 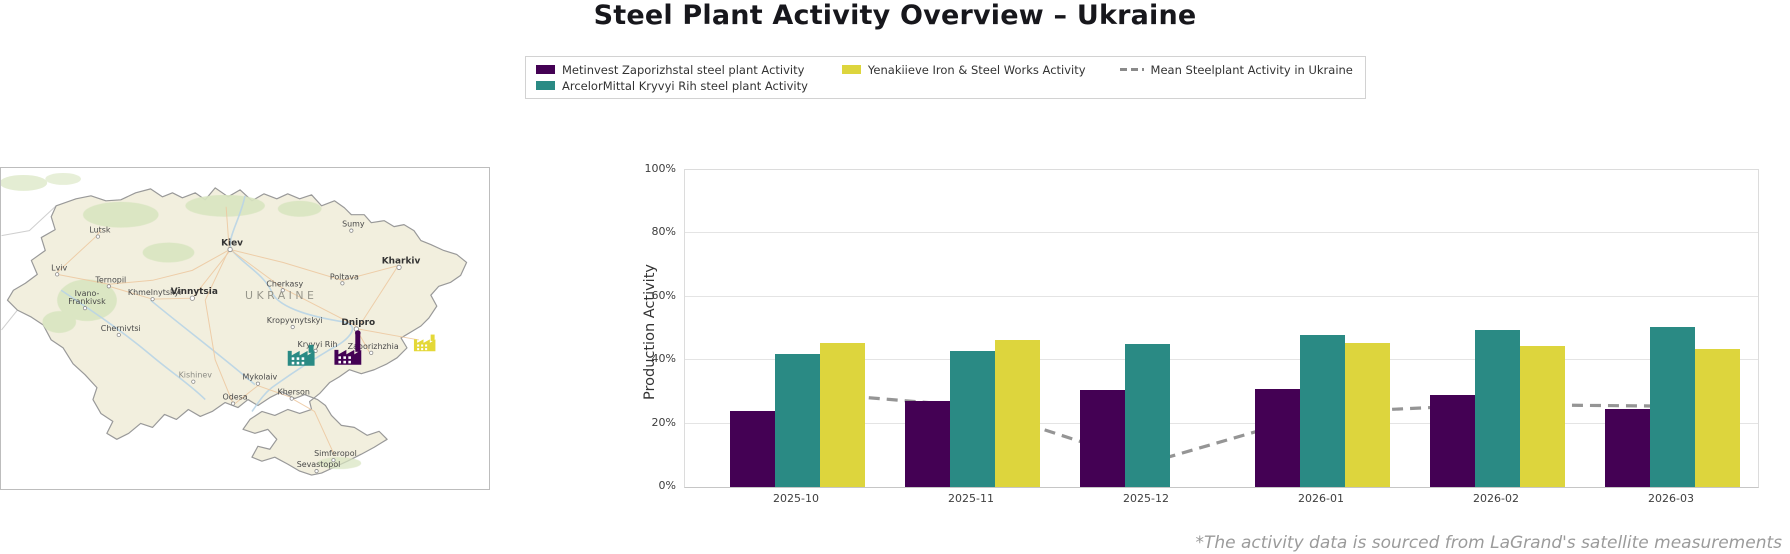 I want to click on map-city-sevastopol: Sevastopol, so click(x=319, y=467).